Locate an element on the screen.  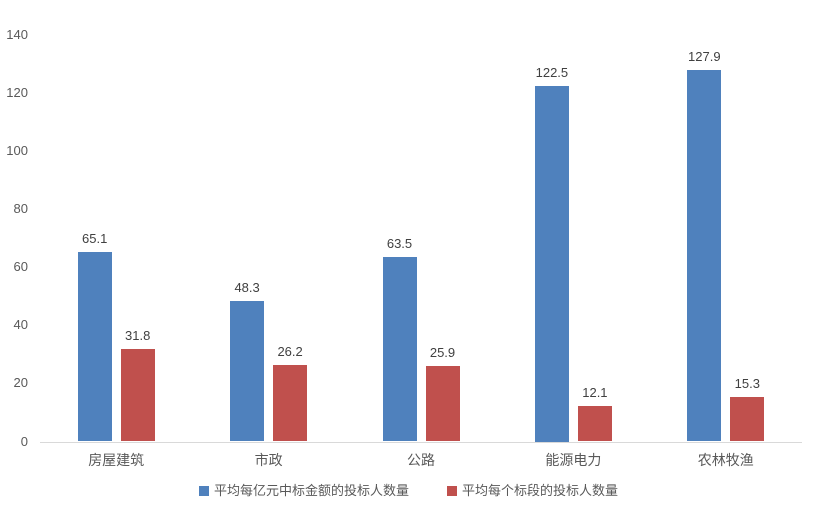
chart-legend: 平均每亿元中标金额的投标人数量 平均每个标段的投标人数量 is located at coordinates (408, 491).